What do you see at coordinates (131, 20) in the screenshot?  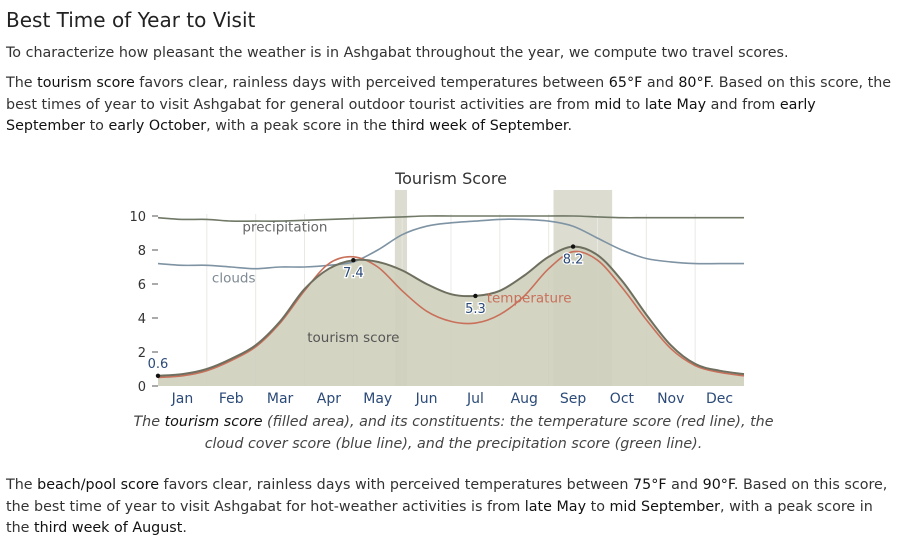 I see `section-title: Best Time of Year to Visit` at bounding box center [131, 20].